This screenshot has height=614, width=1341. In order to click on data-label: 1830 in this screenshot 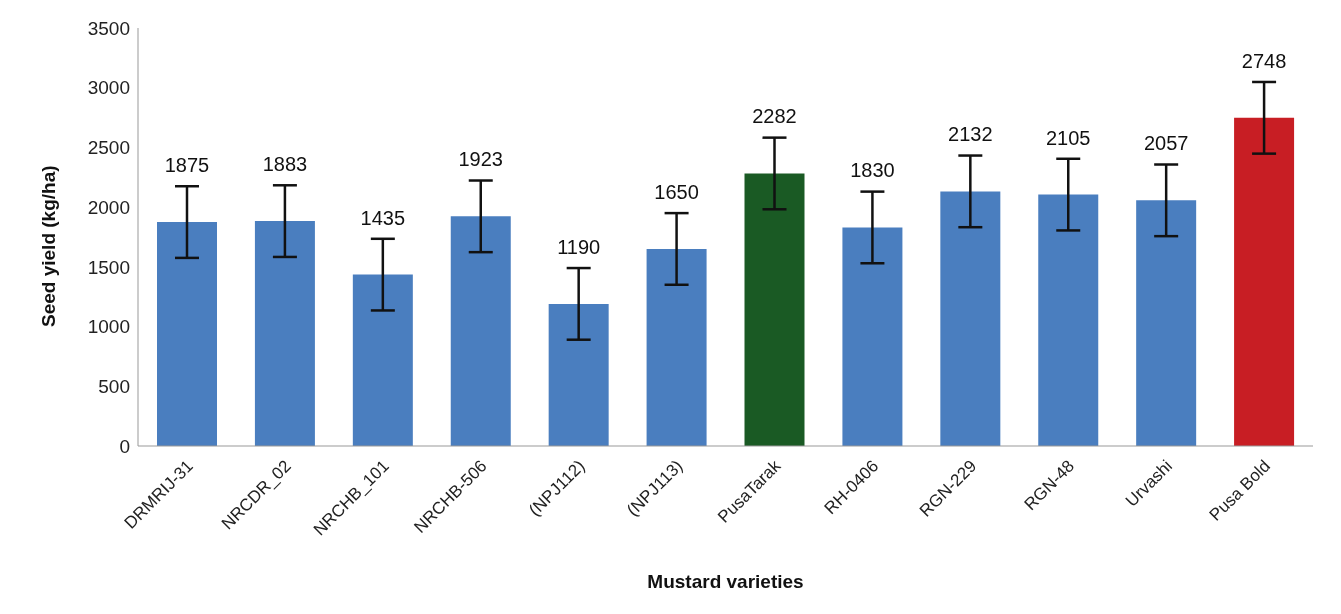, I will do `click(872, 170)`.